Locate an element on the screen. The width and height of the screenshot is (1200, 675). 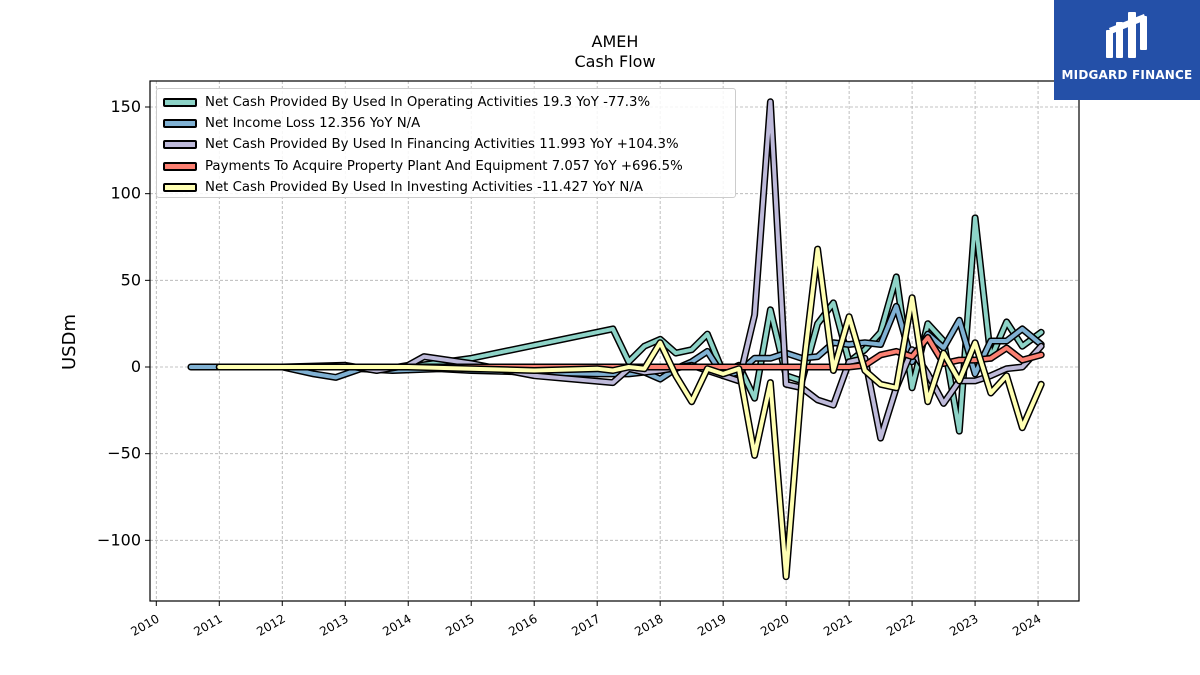
x-tick-label: 2023 is located at coordinates (963, 624).